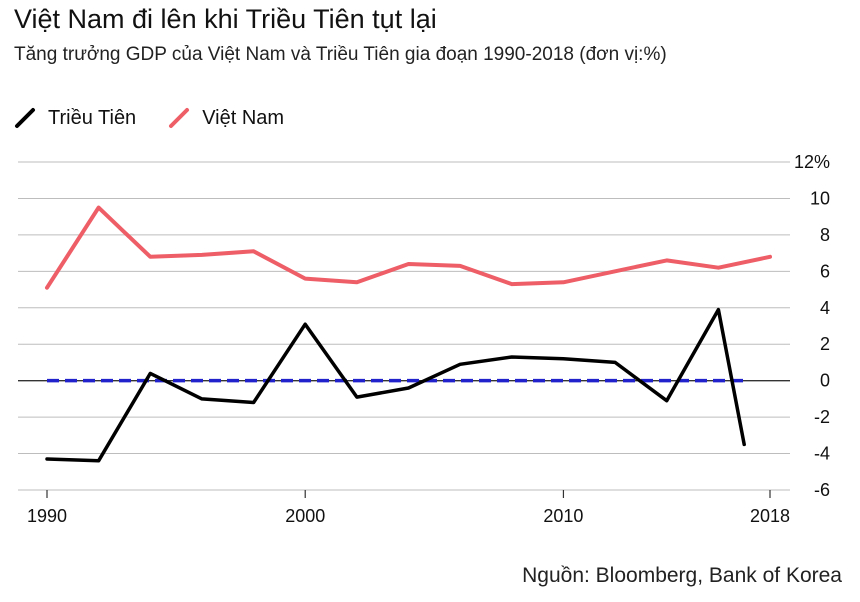 This screenshot has width=860, height=602. What do you see at coordinates (822, 490) in the screenshot?
I see `y-tick-label: -6` at bounding box center [822, 490].